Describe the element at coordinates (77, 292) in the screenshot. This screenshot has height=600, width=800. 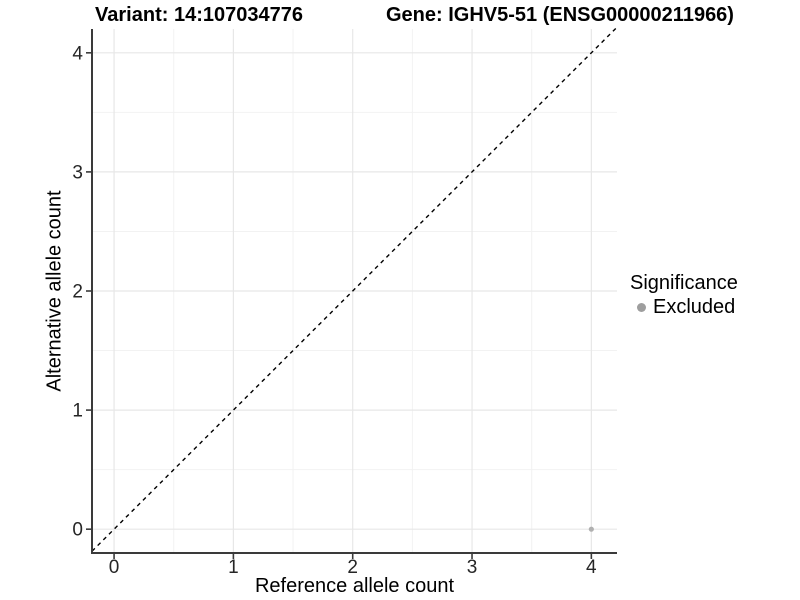
I see `y-tick-label: 2` at that location.